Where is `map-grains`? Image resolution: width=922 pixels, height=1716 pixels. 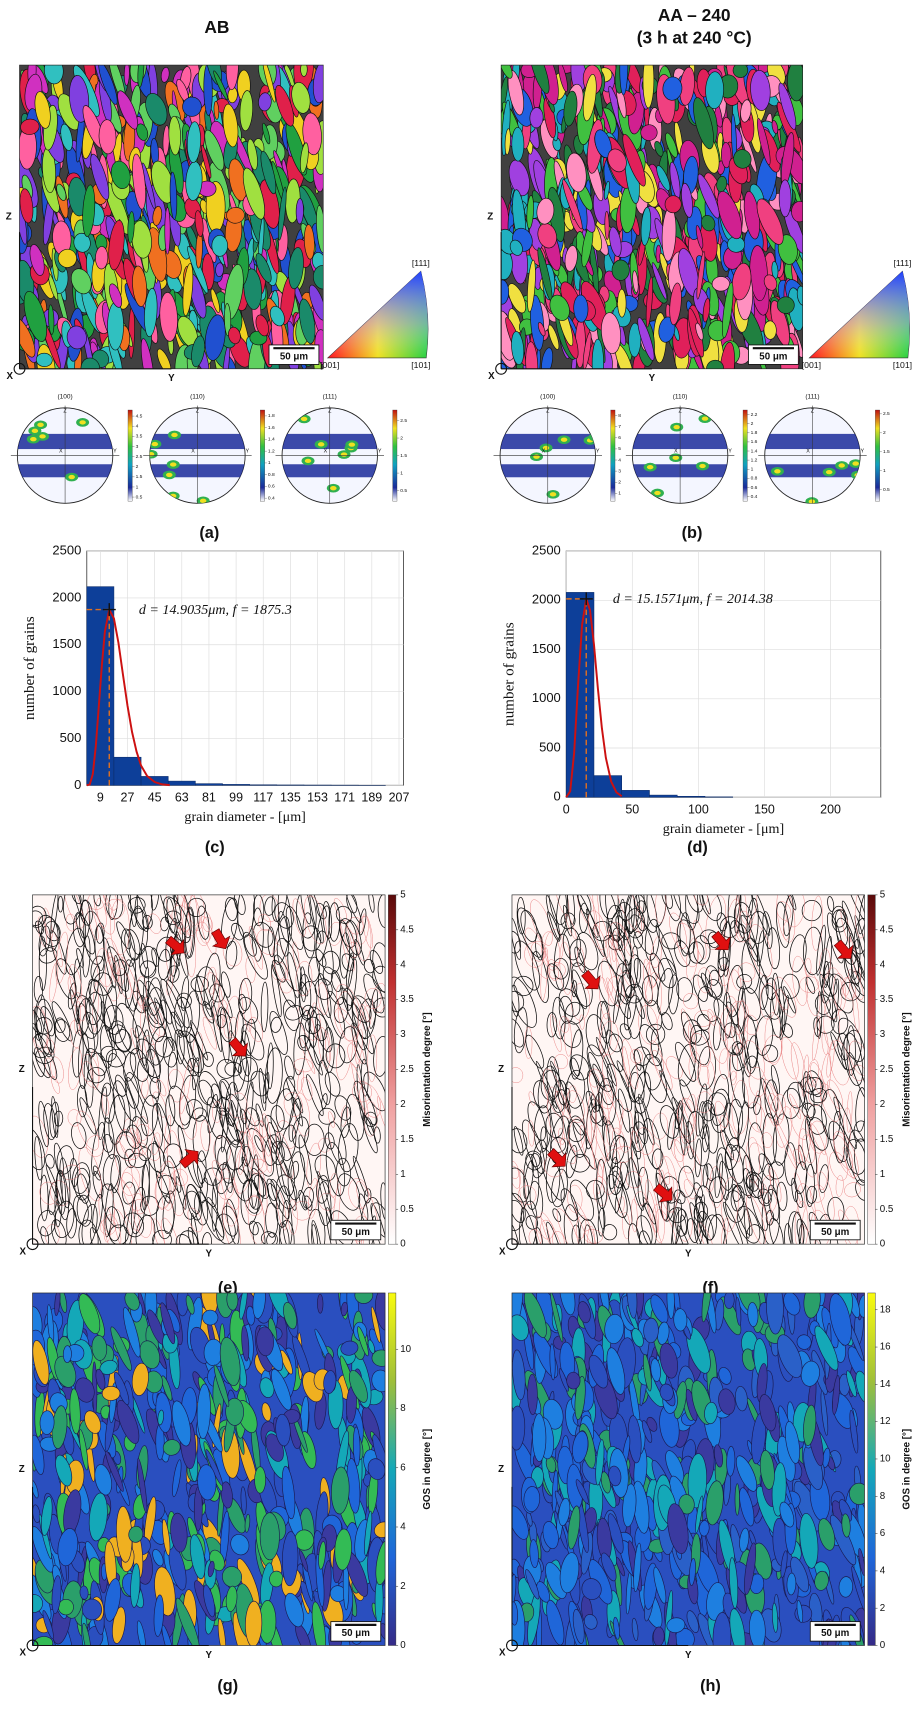
map-grains is located at coordinates (650, 217).